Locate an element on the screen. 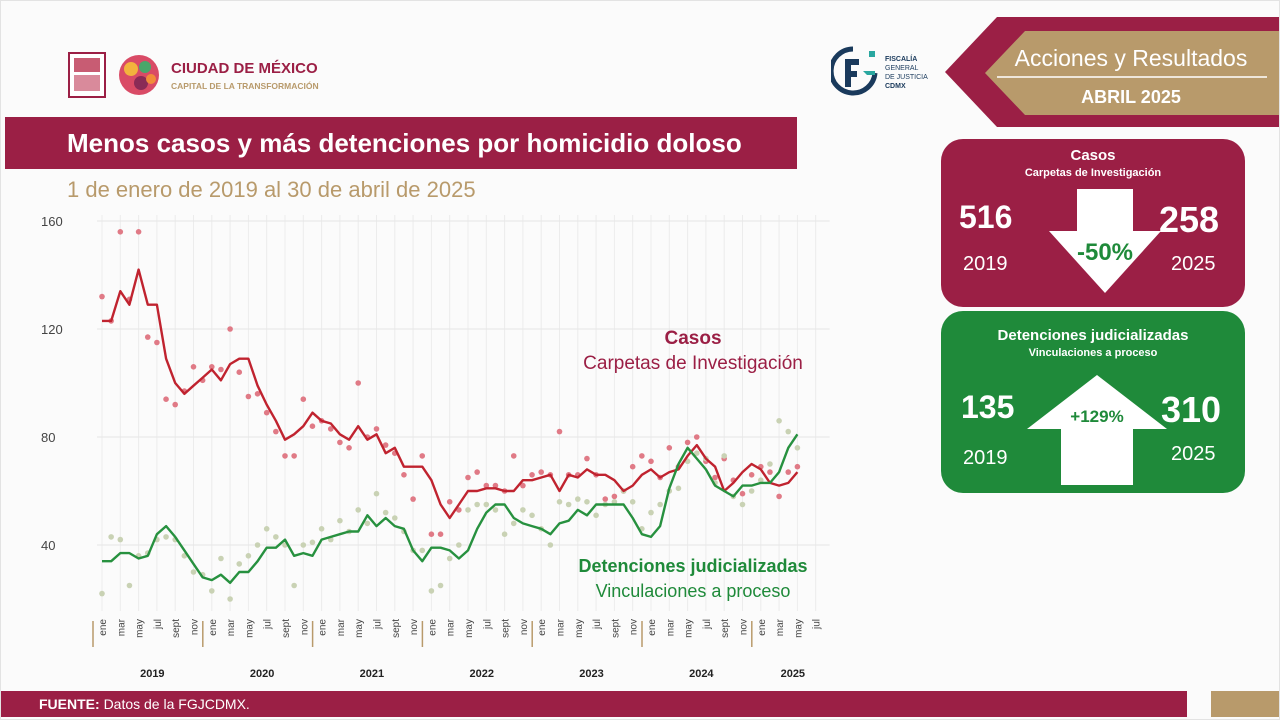 The image size is (1280, 720). ribbon-title: Acciones y Resultados is located at coordinates (1131, 58).